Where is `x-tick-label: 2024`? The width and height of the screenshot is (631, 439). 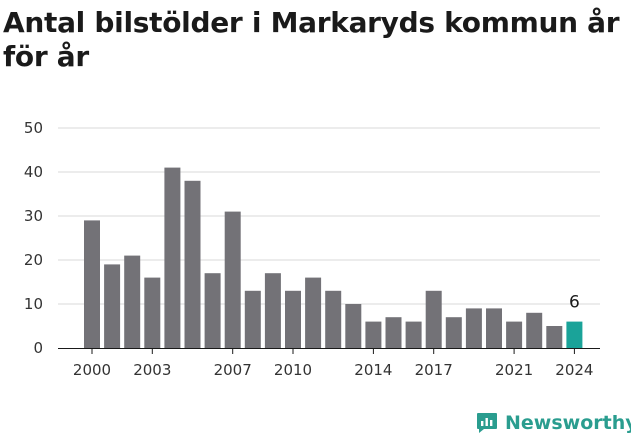 x-tick-label: 2024 is located at coordinates (574, 370).